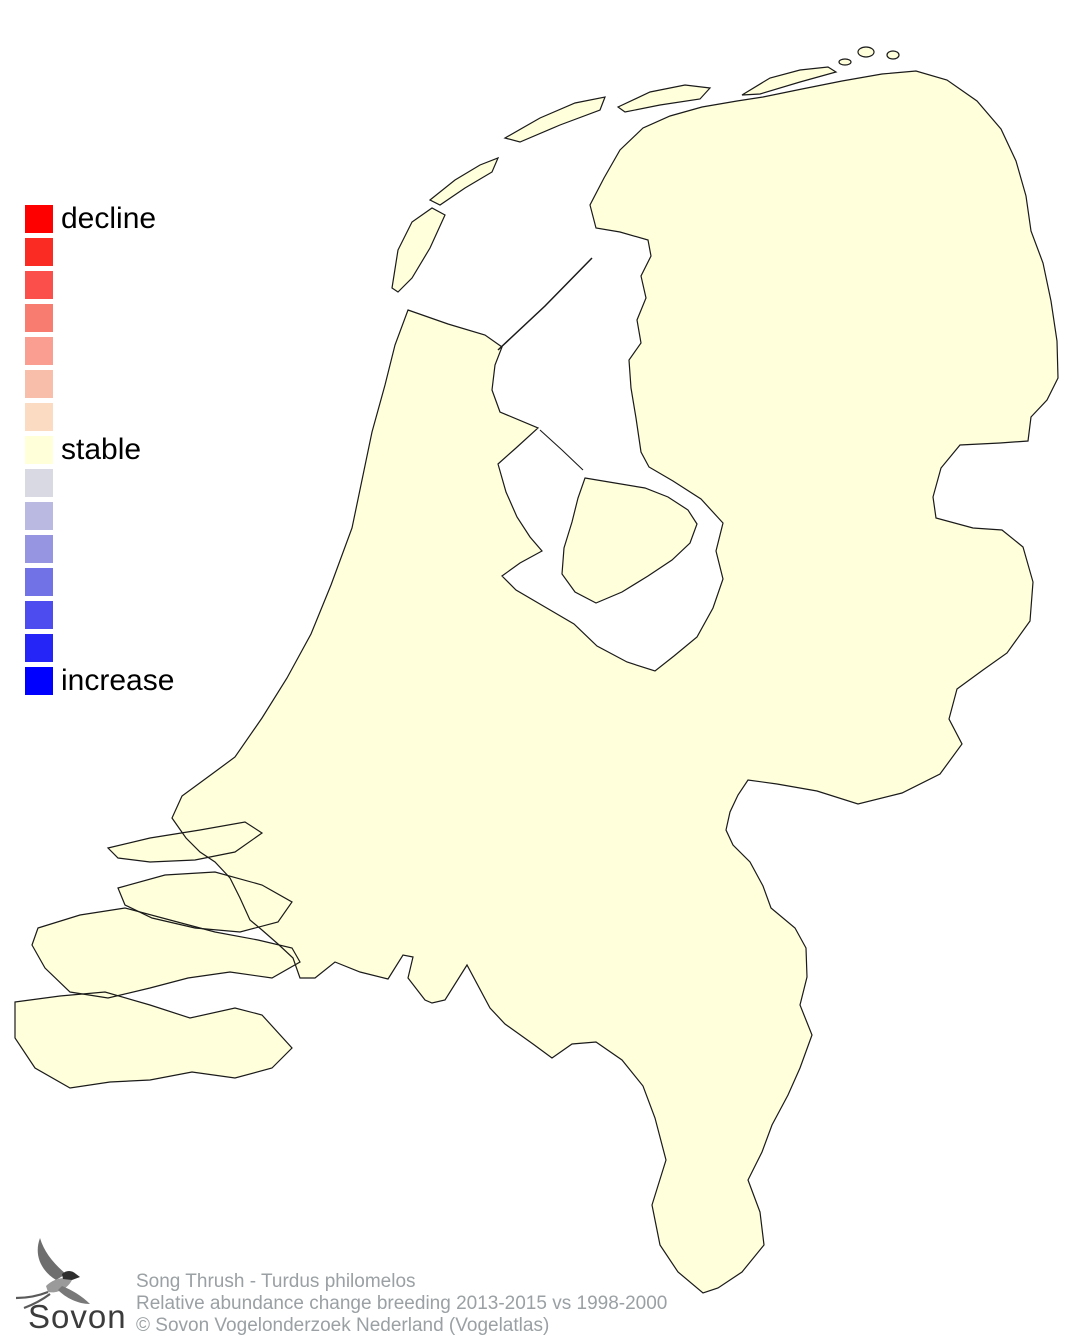 Image resolution: width=1074 pixels, height=1340 pixels. I want to click on houtribdijk, so click(561, 450).